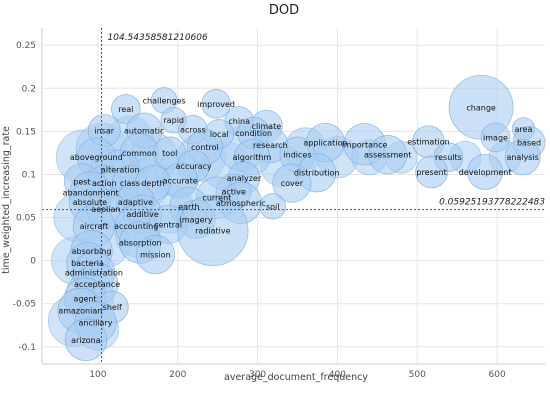 This screenshot has width=550, height=405. What do you see at coordinates (239, 121) in the screenshot?
I see `bubble-label: china` at bounding box center [239, 121].